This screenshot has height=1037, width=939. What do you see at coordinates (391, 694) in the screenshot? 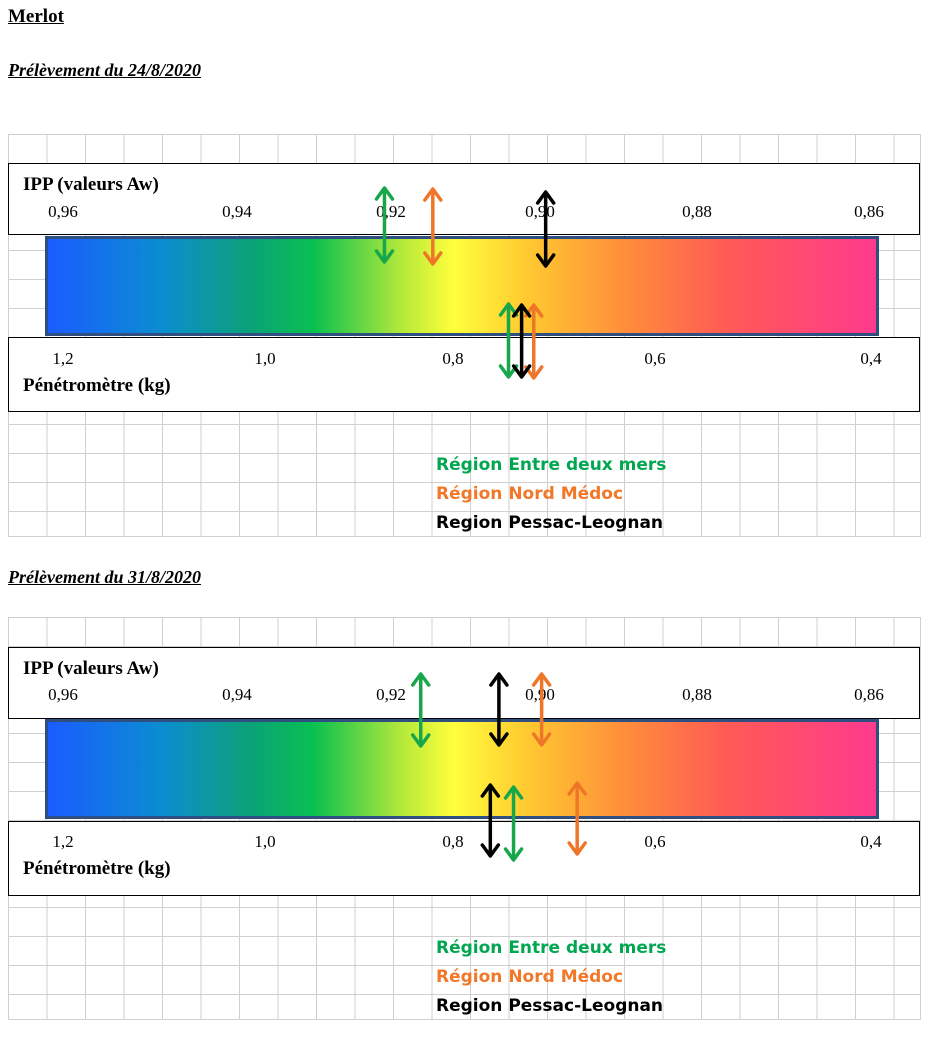
I see `ipp-tick: 0,92` at bounding box center [391, 694].